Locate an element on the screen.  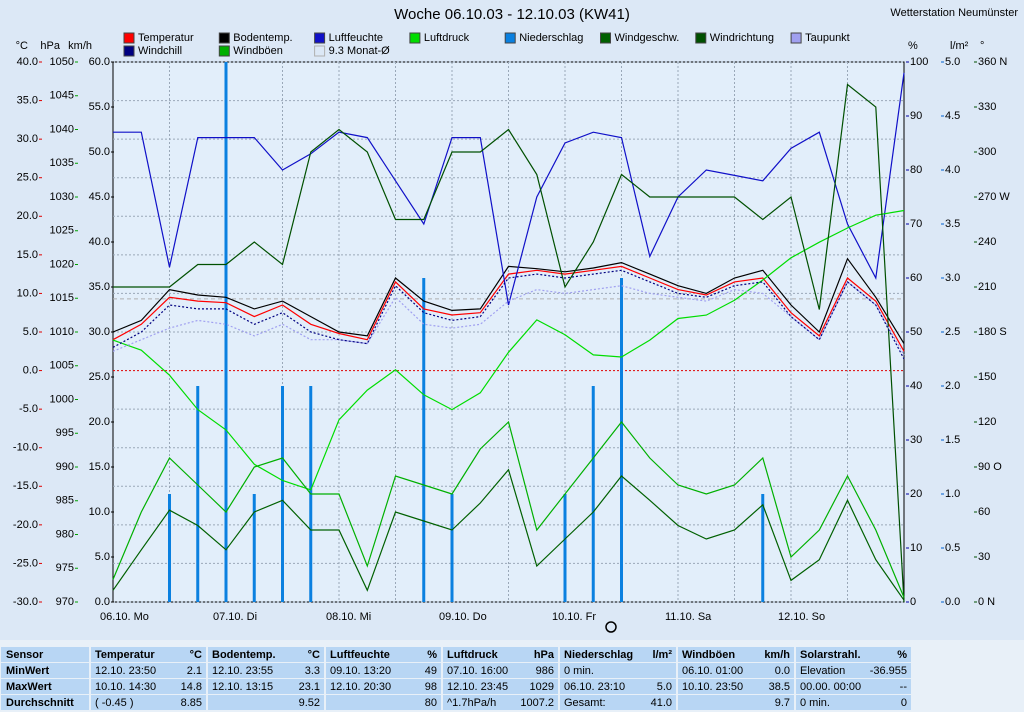
table-value: 38.5 is located at coordinates (779, 687).